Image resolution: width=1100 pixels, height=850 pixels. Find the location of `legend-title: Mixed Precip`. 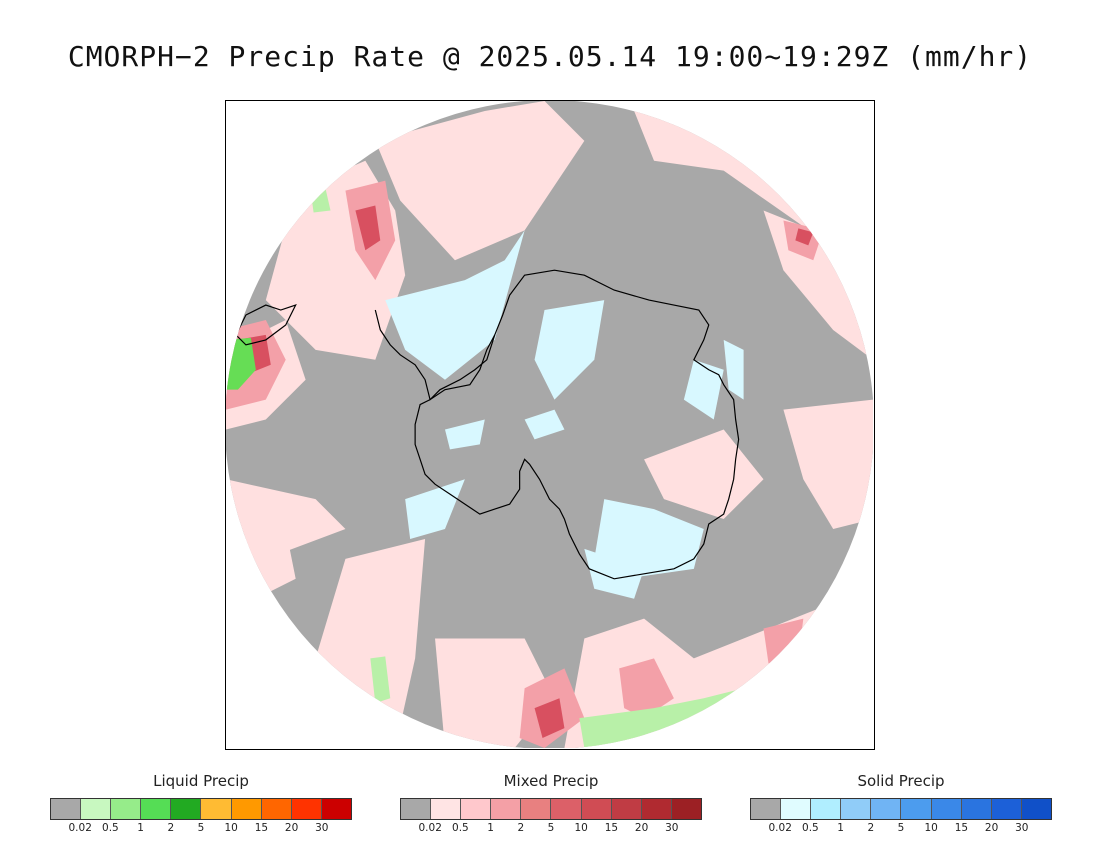

legend-title: Mixed Precip is located at coordinates (551, 781).